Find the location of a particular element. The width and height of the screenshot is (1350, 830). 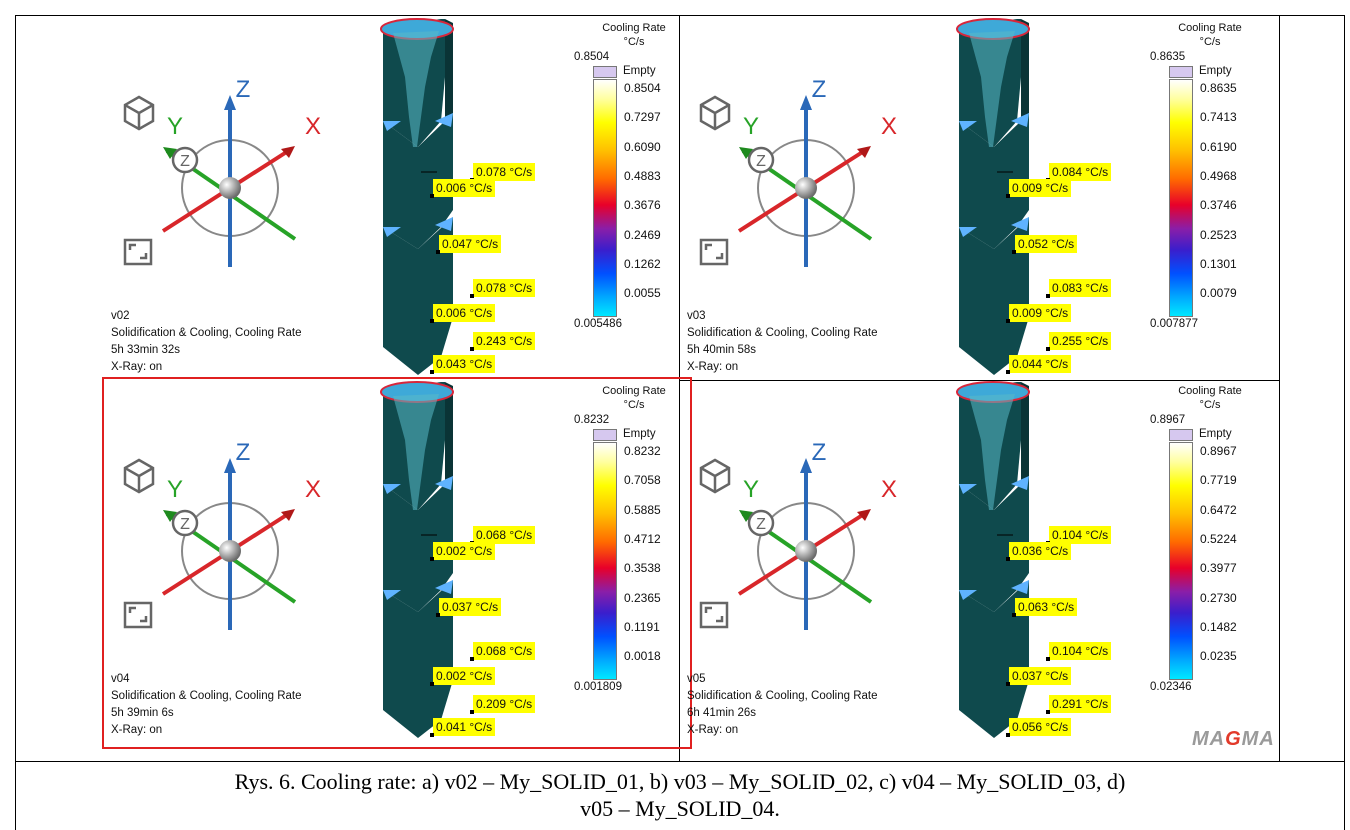

cooling-rate-probe-label: 0.063 °C/s is located at coordinates (1044, 607).